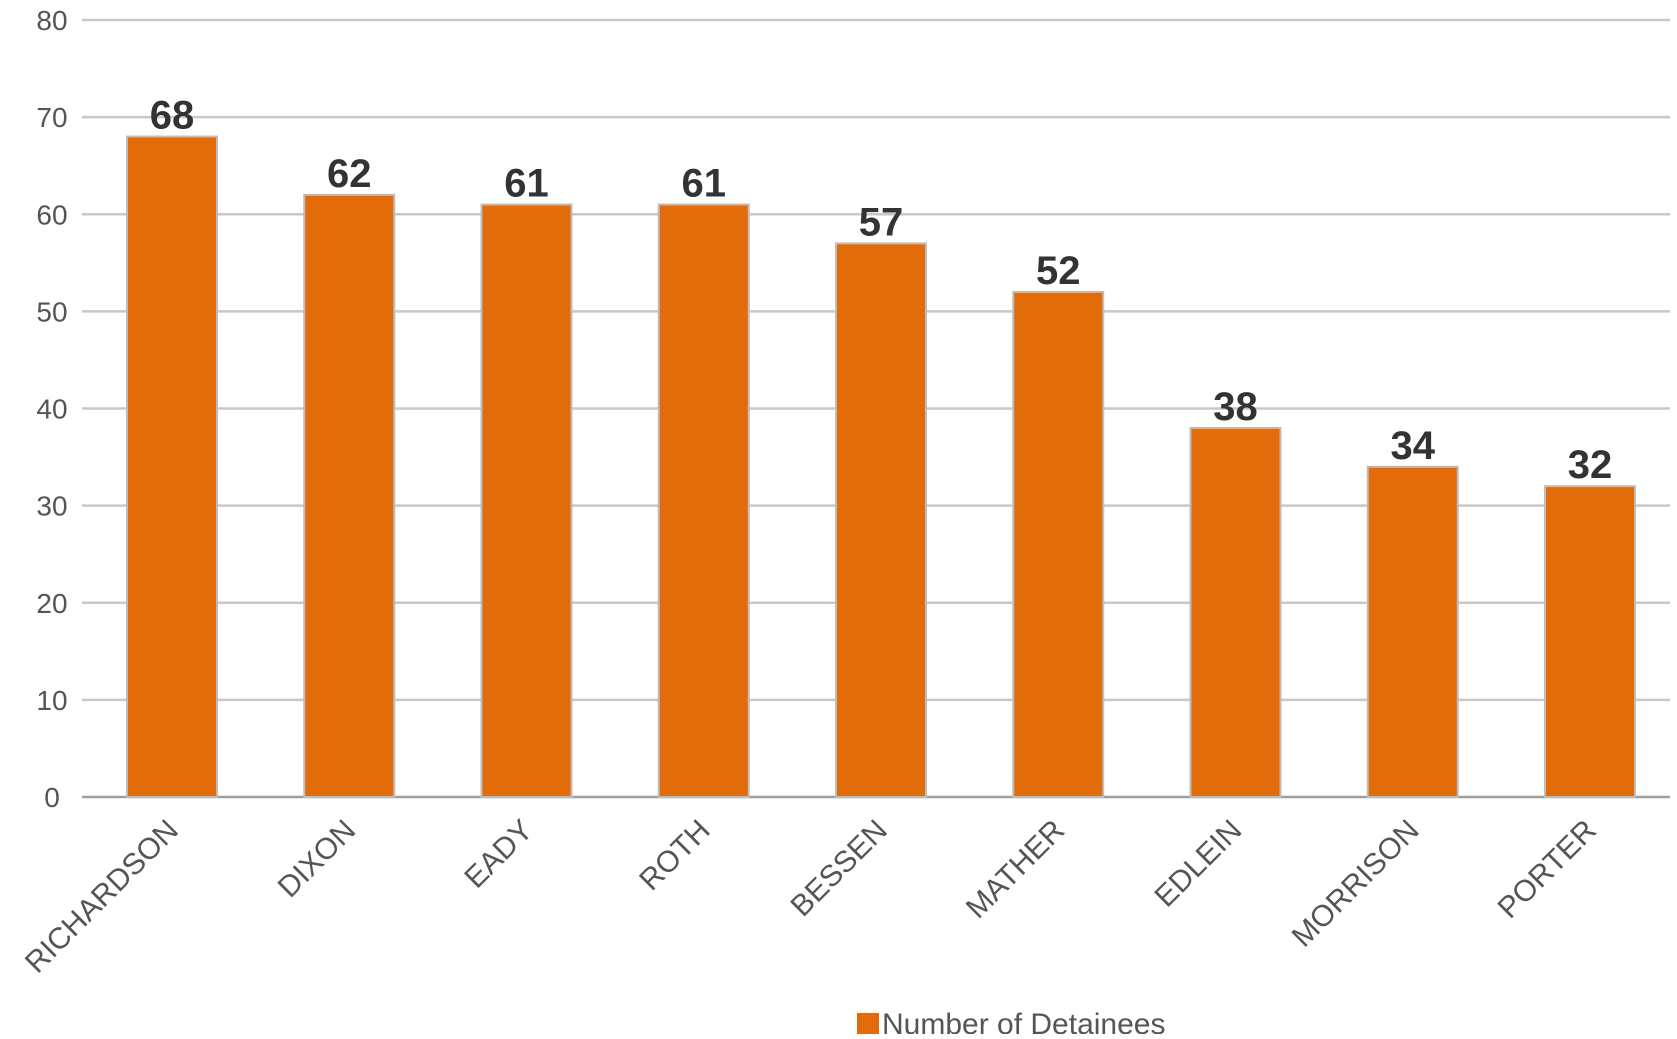 The width and height of the screenshot is (1677, 1039). Describe the element at coordinates (674, 855) in the screenshot. I see `x-tick-label: ROTH` at that location.